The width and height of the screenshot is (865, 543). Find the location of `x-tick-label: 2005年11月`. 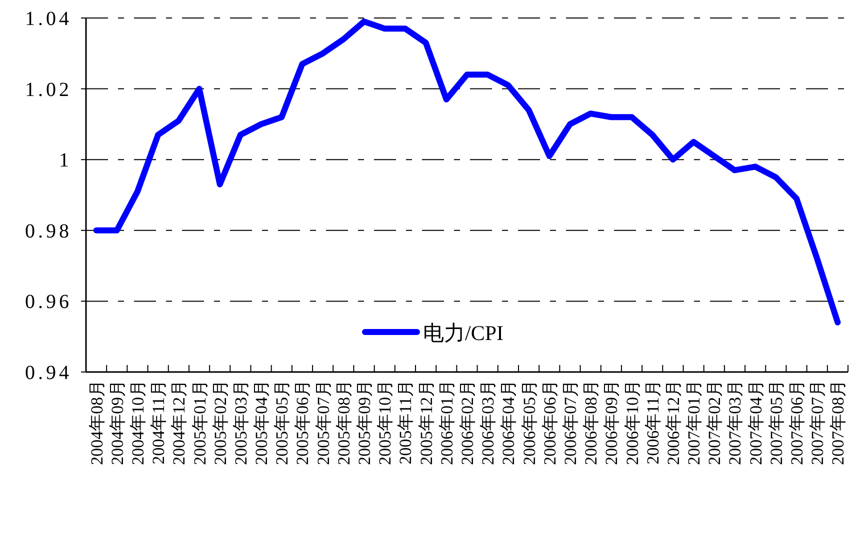

x-tick-label: 2005年11月 is located at coordinates (406, 422).